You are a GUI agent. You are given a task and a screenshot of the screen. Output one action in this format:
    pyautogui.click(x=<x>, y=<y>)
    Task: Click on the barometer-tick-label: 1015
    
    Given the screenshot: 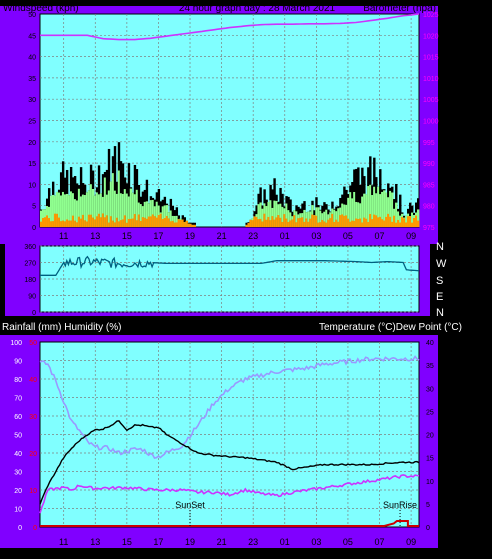 What is the action you would take?
    pyautogui.click(x=431, y=58)
    